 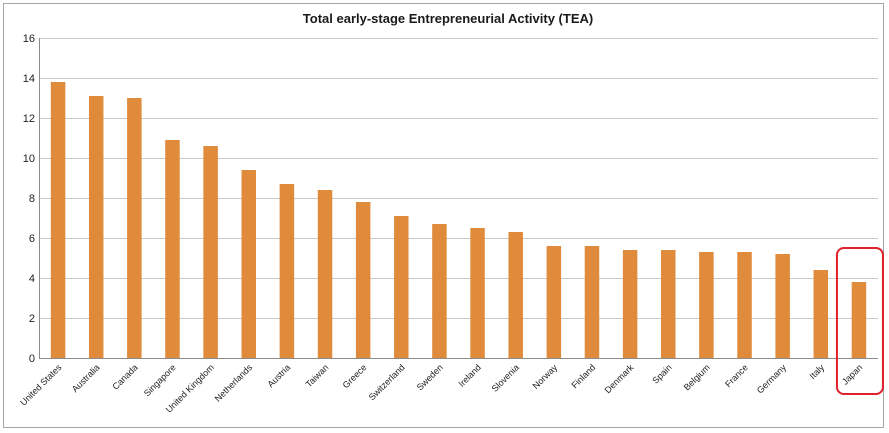 I want to click on y-tick-label: 14, so click(x=29, y=79).